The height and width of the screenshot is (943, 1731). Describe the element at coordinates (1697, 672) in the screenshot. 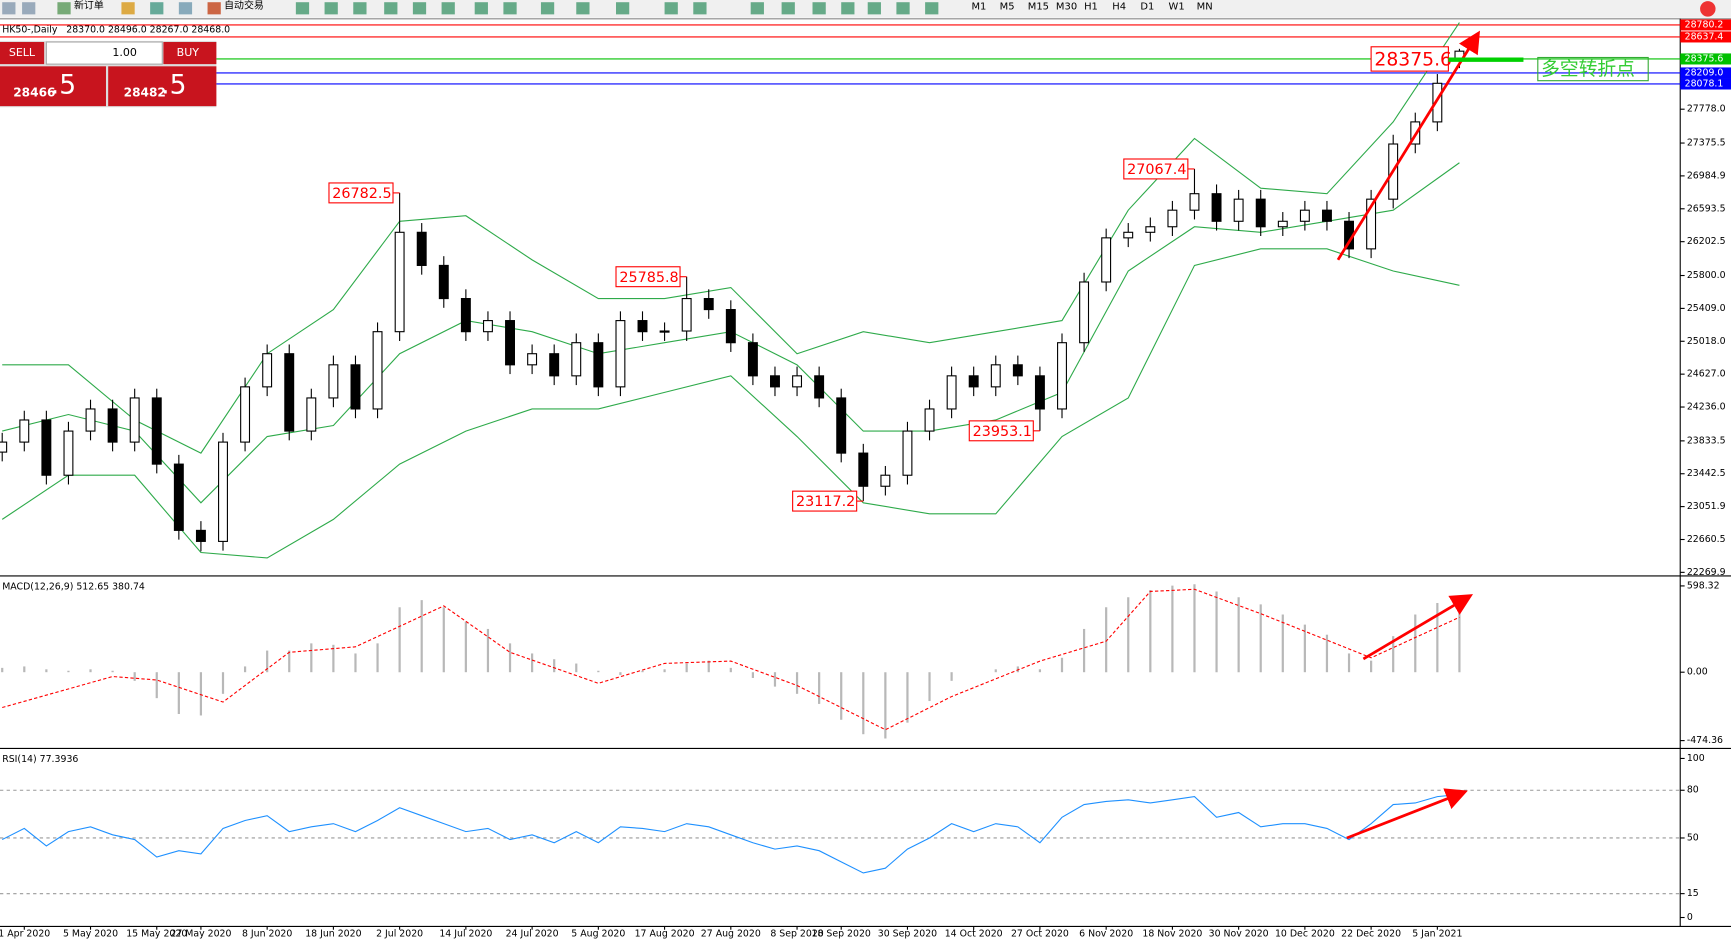

I see `y-tick-label: 0.00` at that location.